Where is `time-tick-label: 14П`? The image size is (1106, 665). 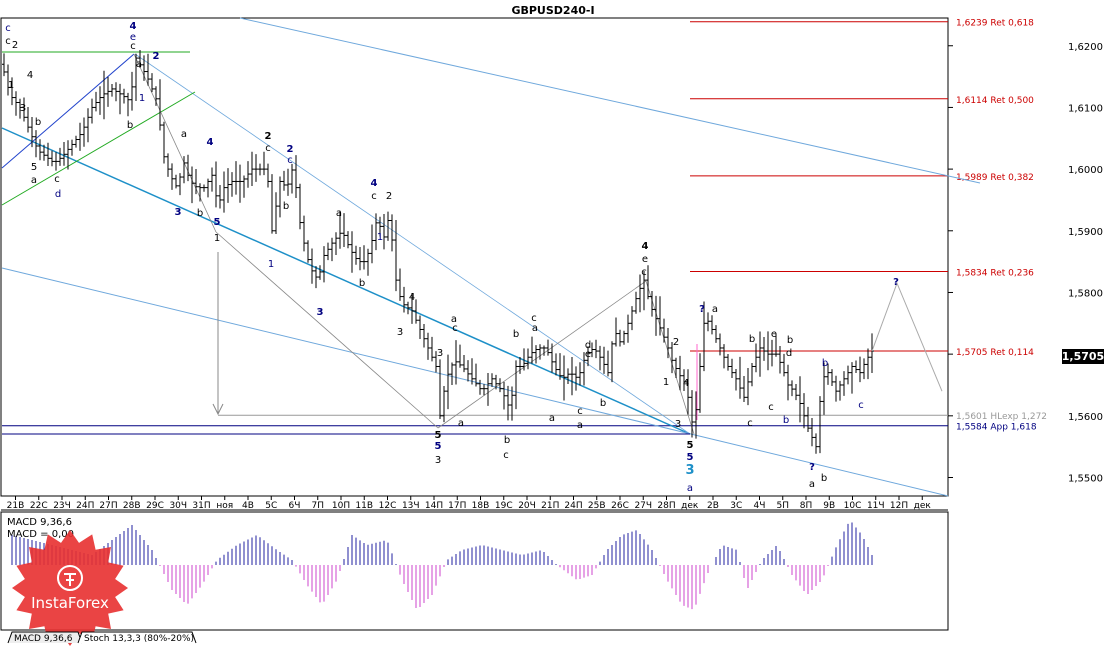 time-tick-label: 14П is located at coordinates (434, 506).